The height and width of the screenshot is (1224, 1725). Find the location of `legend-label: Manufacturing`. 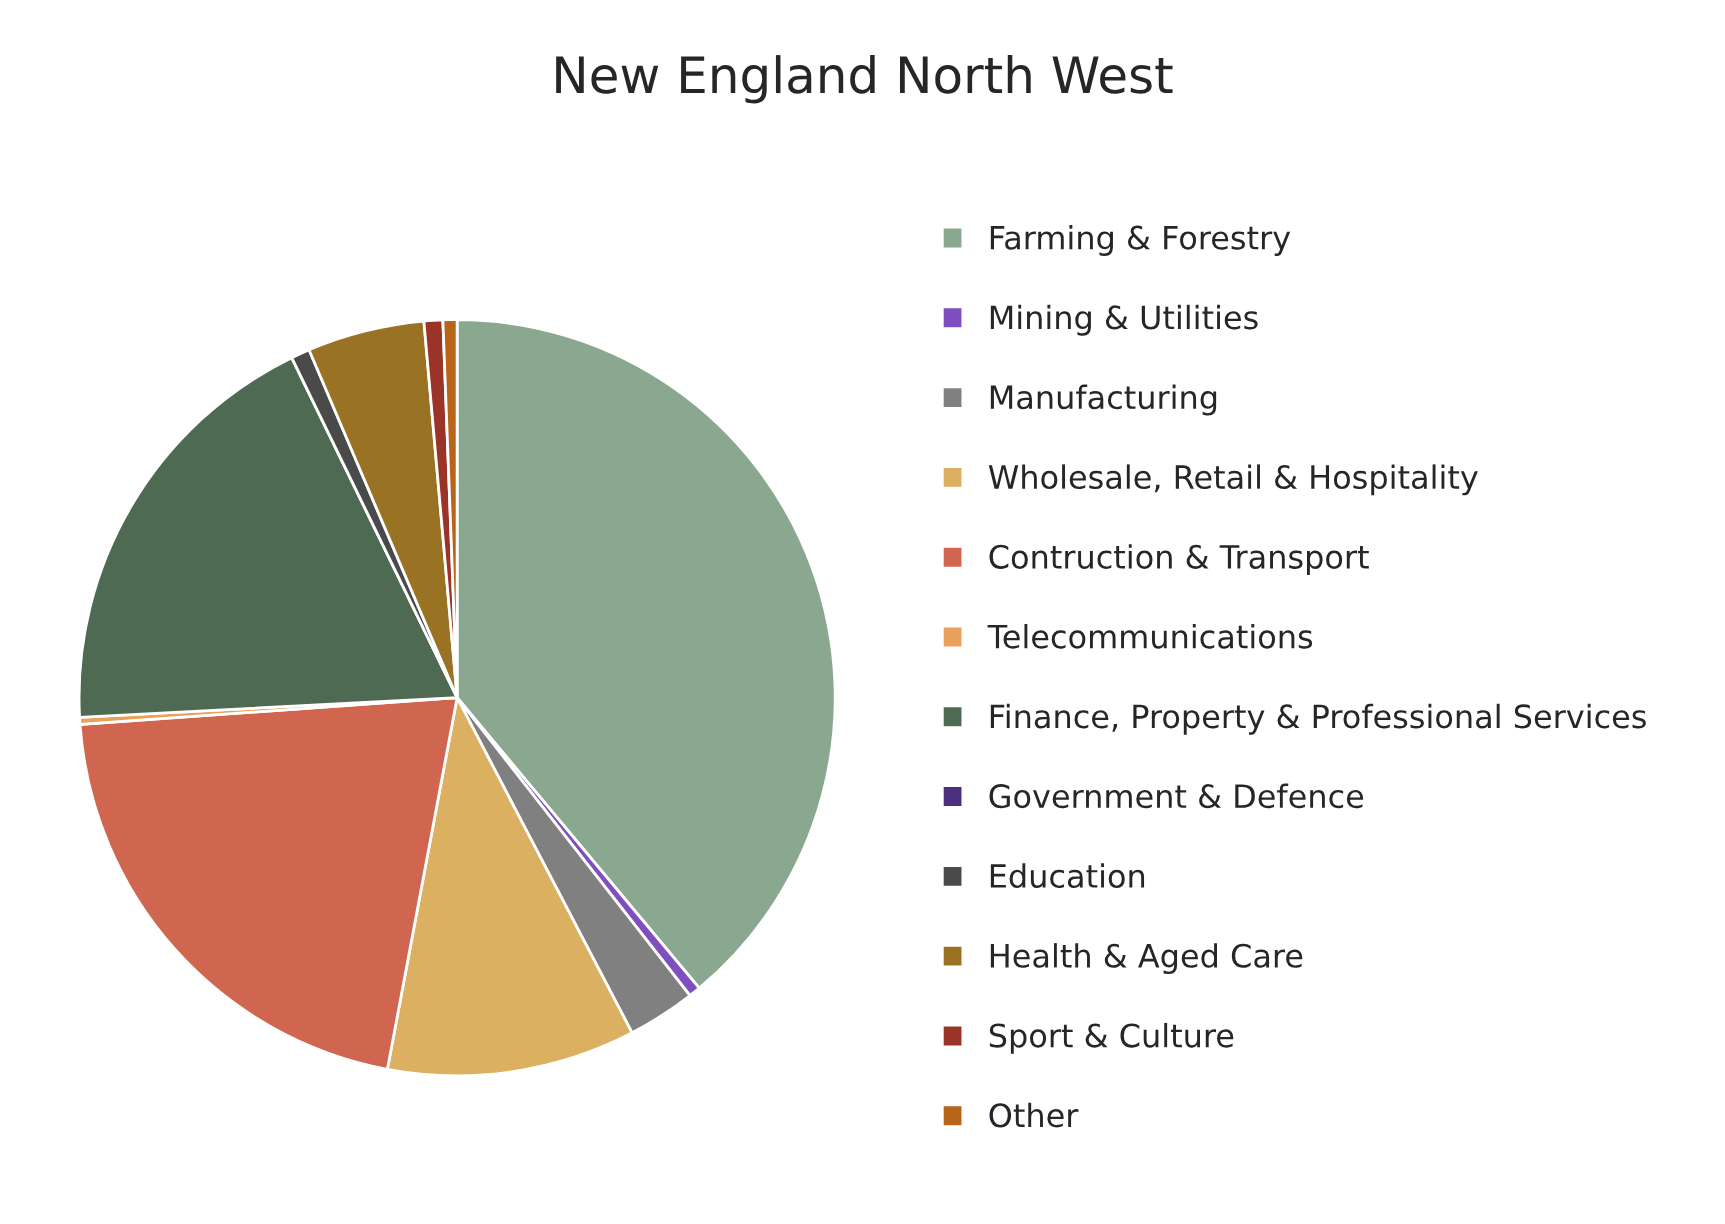

legend-label: Manufacturing is located at coordinates (1103, 400).